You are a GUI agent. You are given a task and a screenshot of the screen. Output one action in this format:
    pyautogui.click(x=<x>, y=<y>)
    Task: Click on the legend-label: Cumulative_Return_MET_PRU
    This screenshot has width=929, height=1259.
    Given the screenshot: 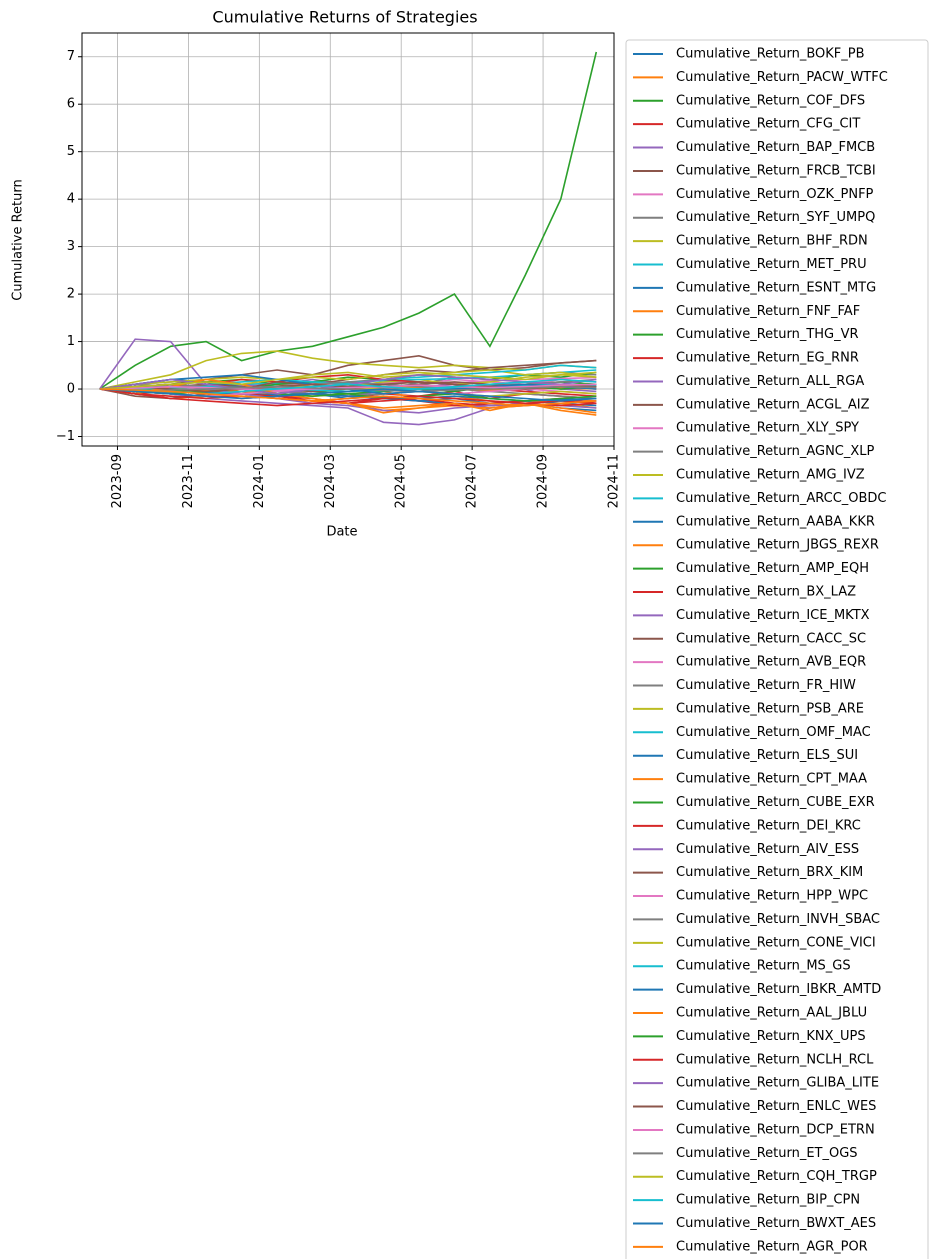 What is the action you would take?
    pyautogui.click(x=771, y=264)
    